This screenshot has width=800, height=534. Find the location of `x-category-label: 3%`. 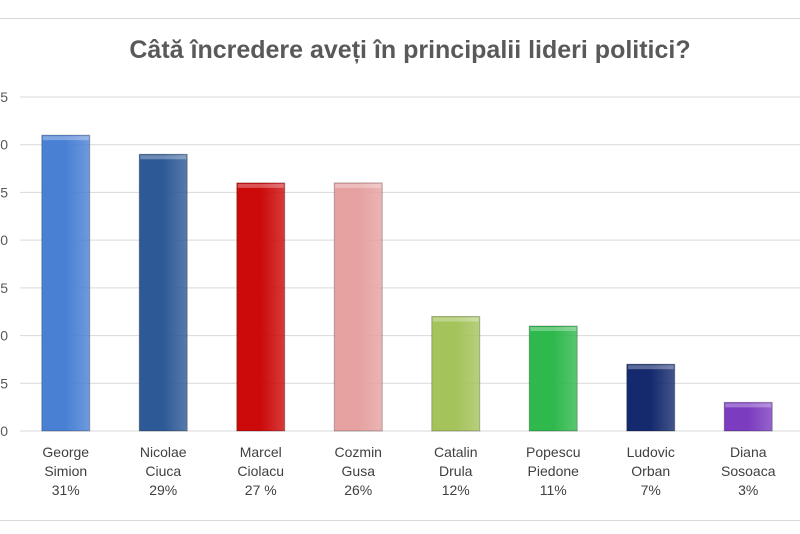

x-category-label: 3% is located at coordinates (748, 490).